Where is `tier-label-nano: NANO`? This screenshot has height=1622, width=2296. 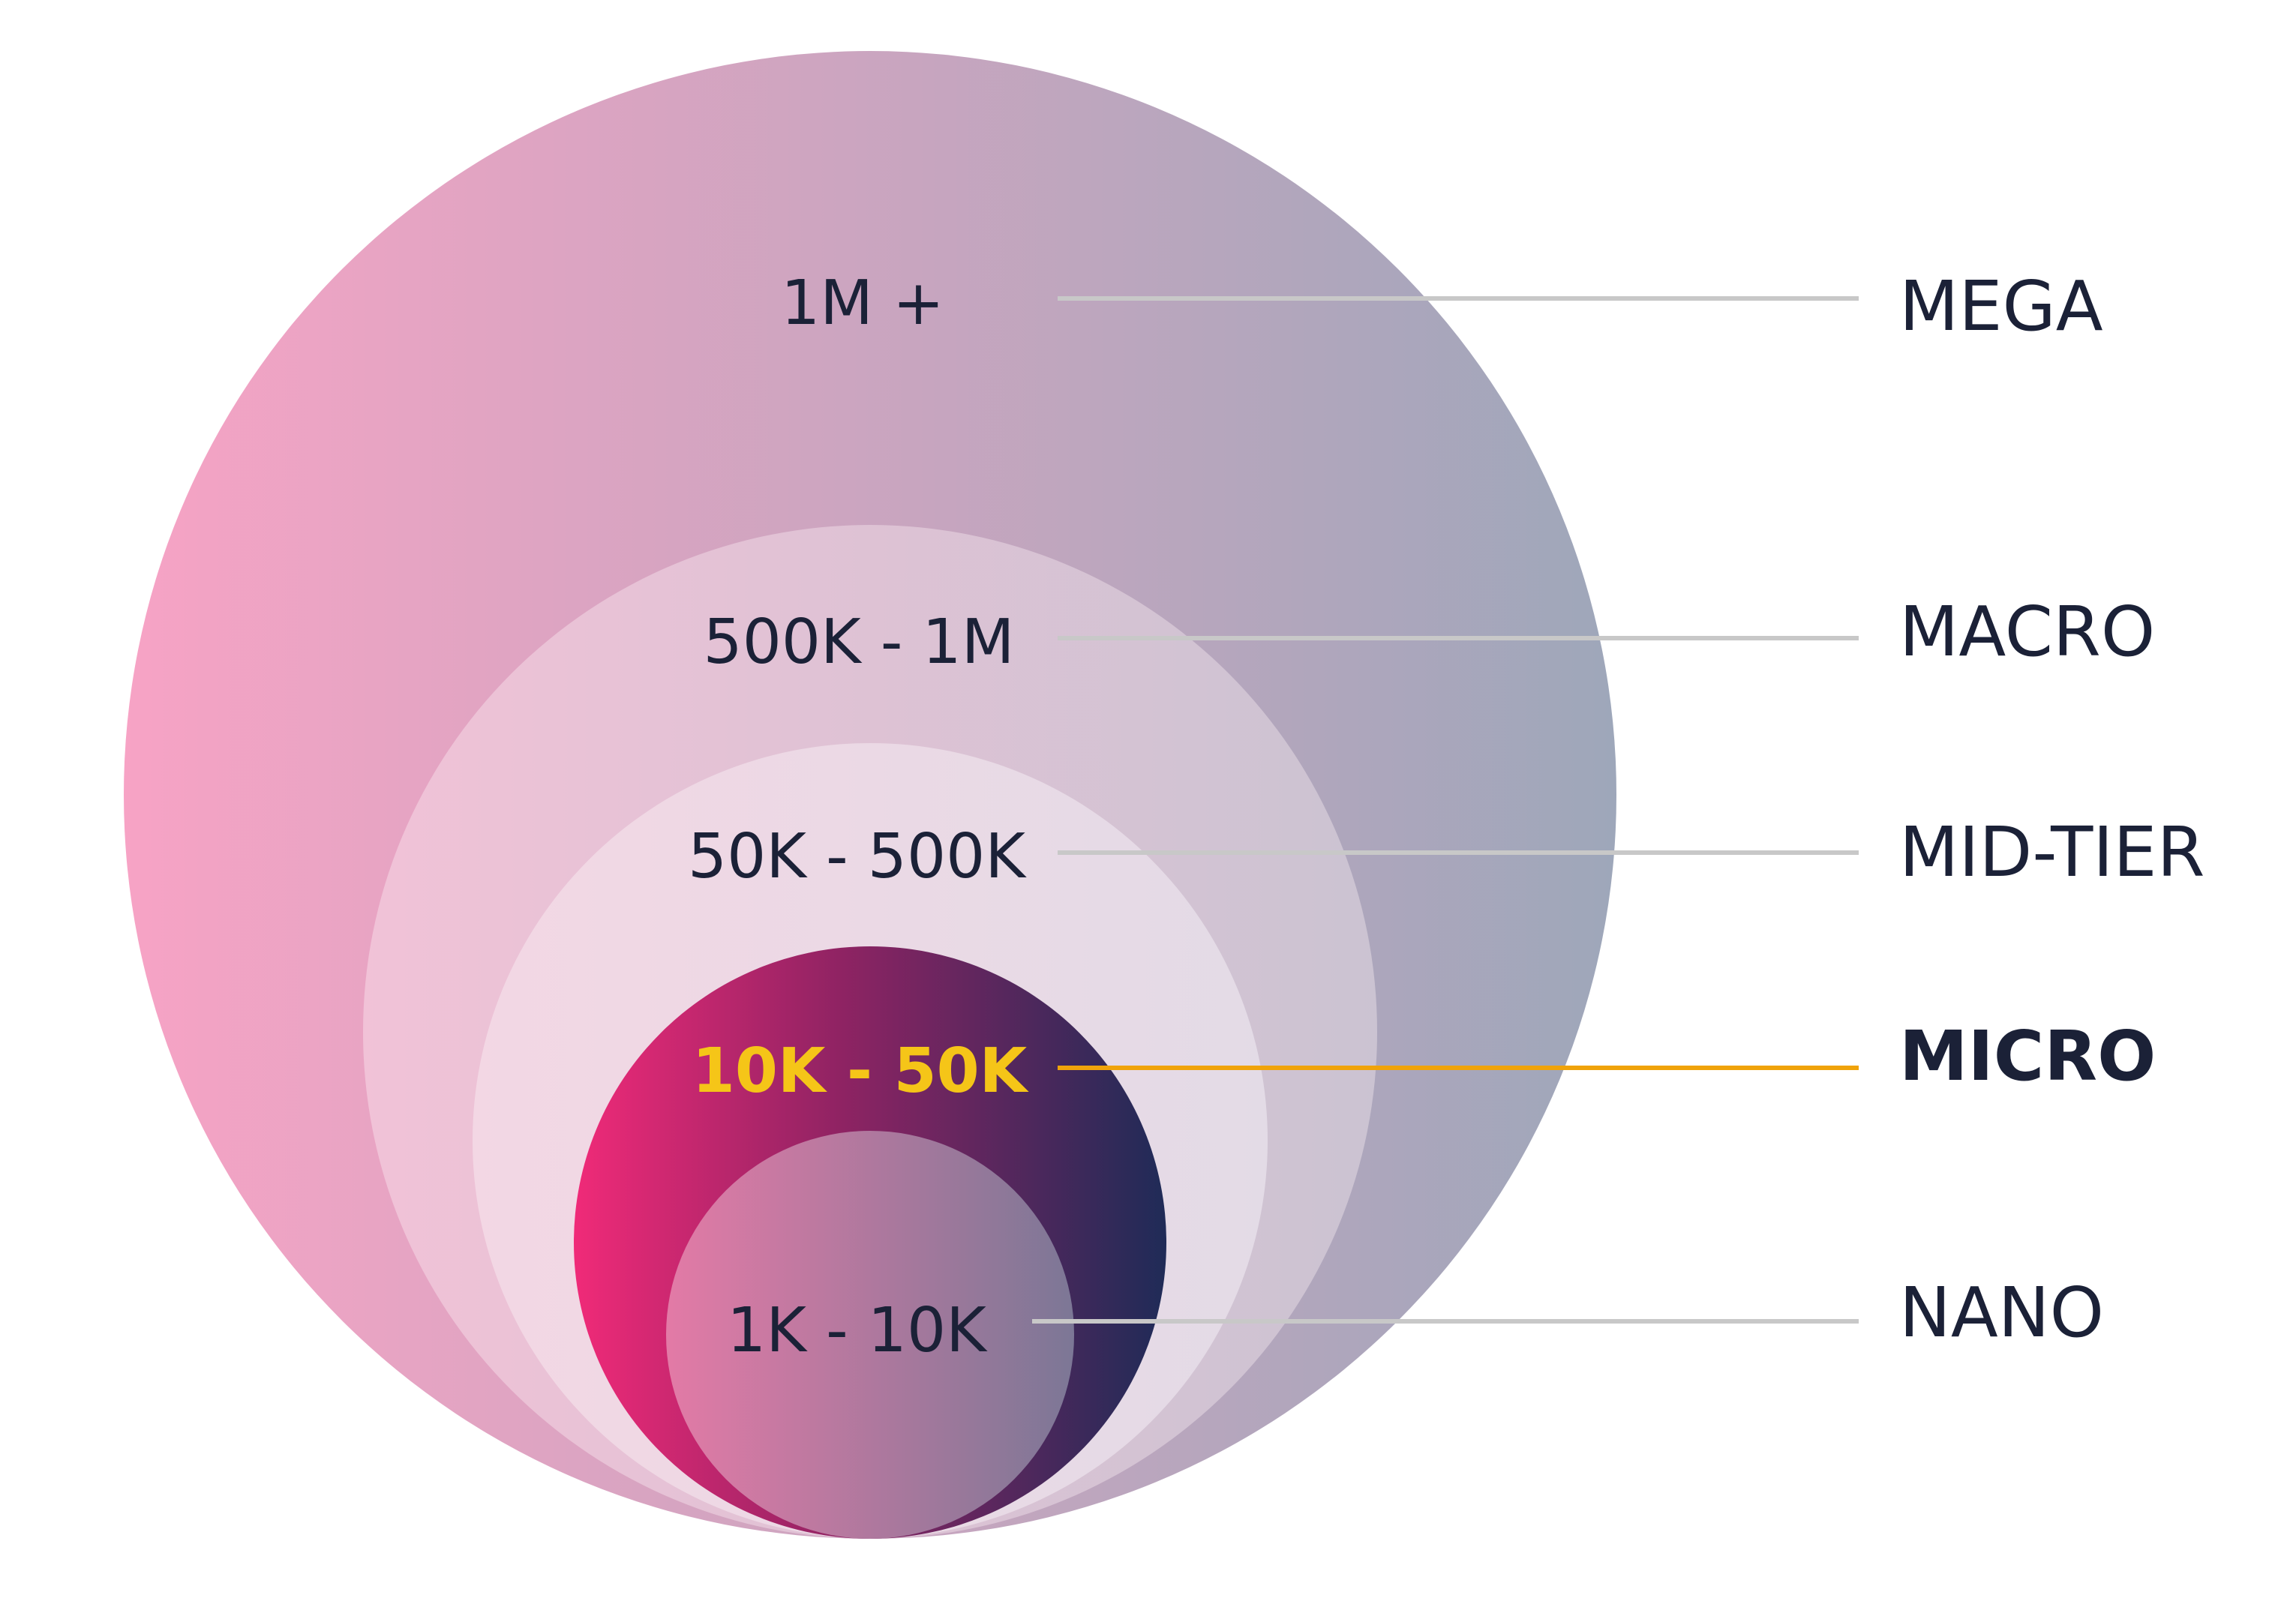
tier-label-nano: NANO is located at coordinates (2001, 1313).